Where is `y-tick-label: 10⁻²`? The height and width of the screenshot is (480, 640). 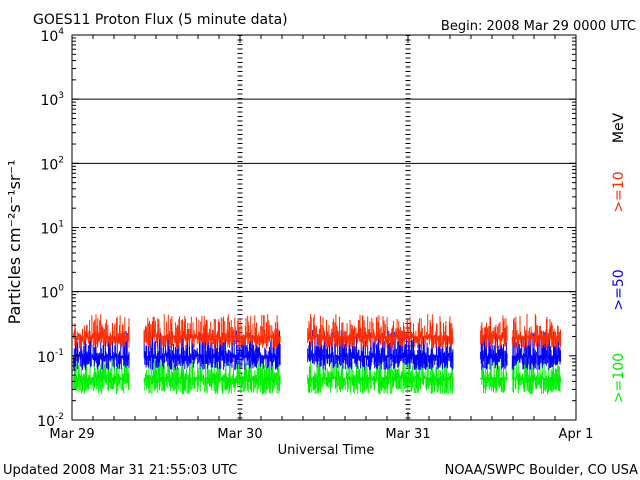
y-tick-label: 10⁻² is located at coordinates (50, 421).